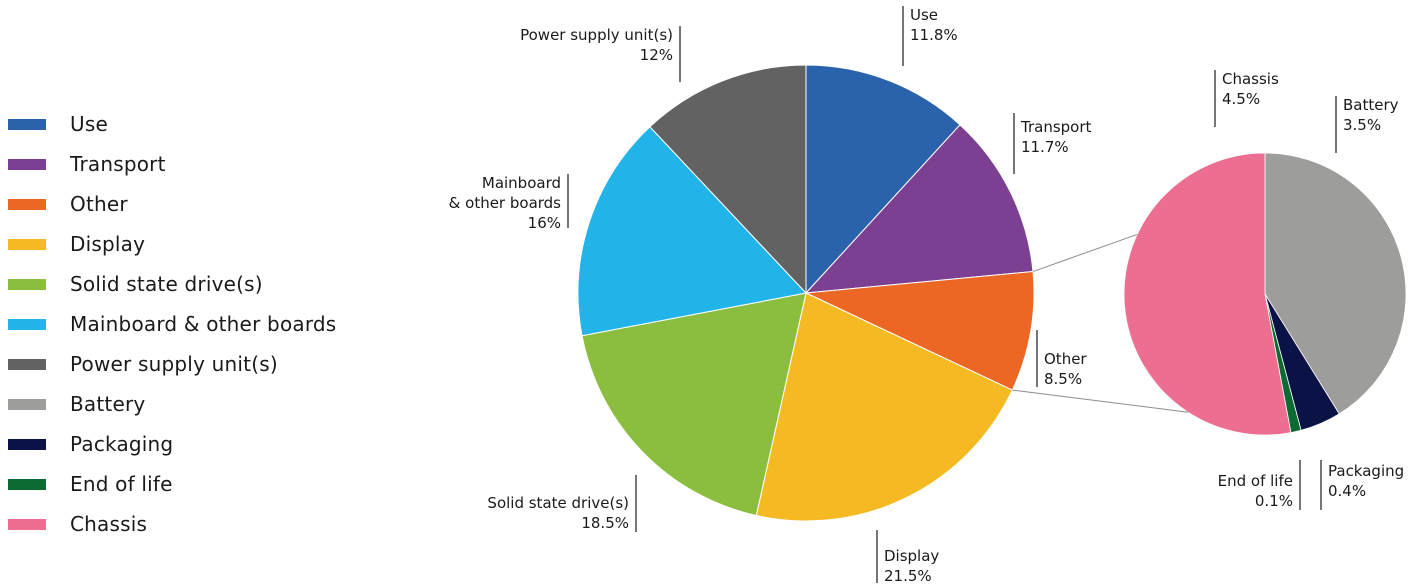  I want to click on legend-item-end-of-life: End of life, so click(172, 484).